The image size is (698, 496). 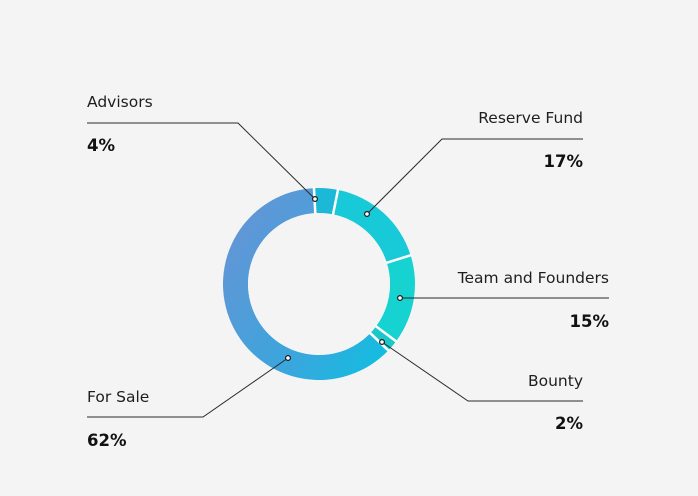 What do you see at coordinates (118, 397) in the screenshot?
I see `label-for-sale: For Sale` at bounding box center [118, 397].